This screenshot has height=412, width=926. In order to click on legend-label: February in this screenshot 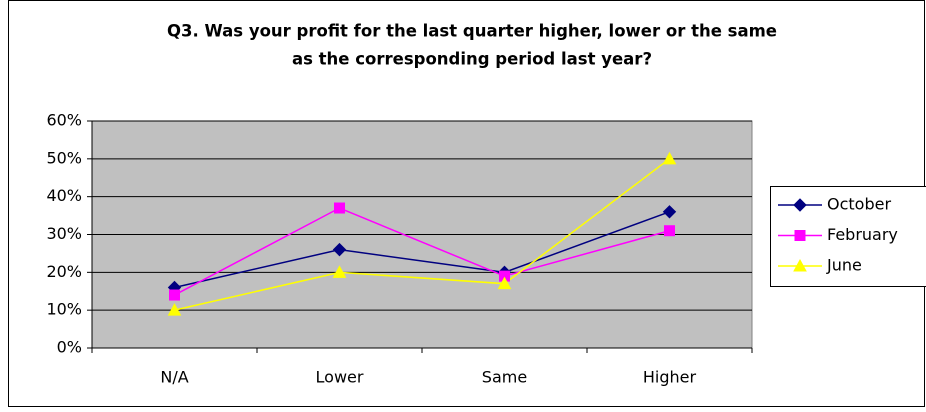, I will do `click(862, 234)`.